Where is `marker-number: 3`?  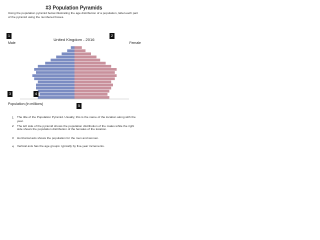
marker-number: 3 is located at coordinates (10, 93).